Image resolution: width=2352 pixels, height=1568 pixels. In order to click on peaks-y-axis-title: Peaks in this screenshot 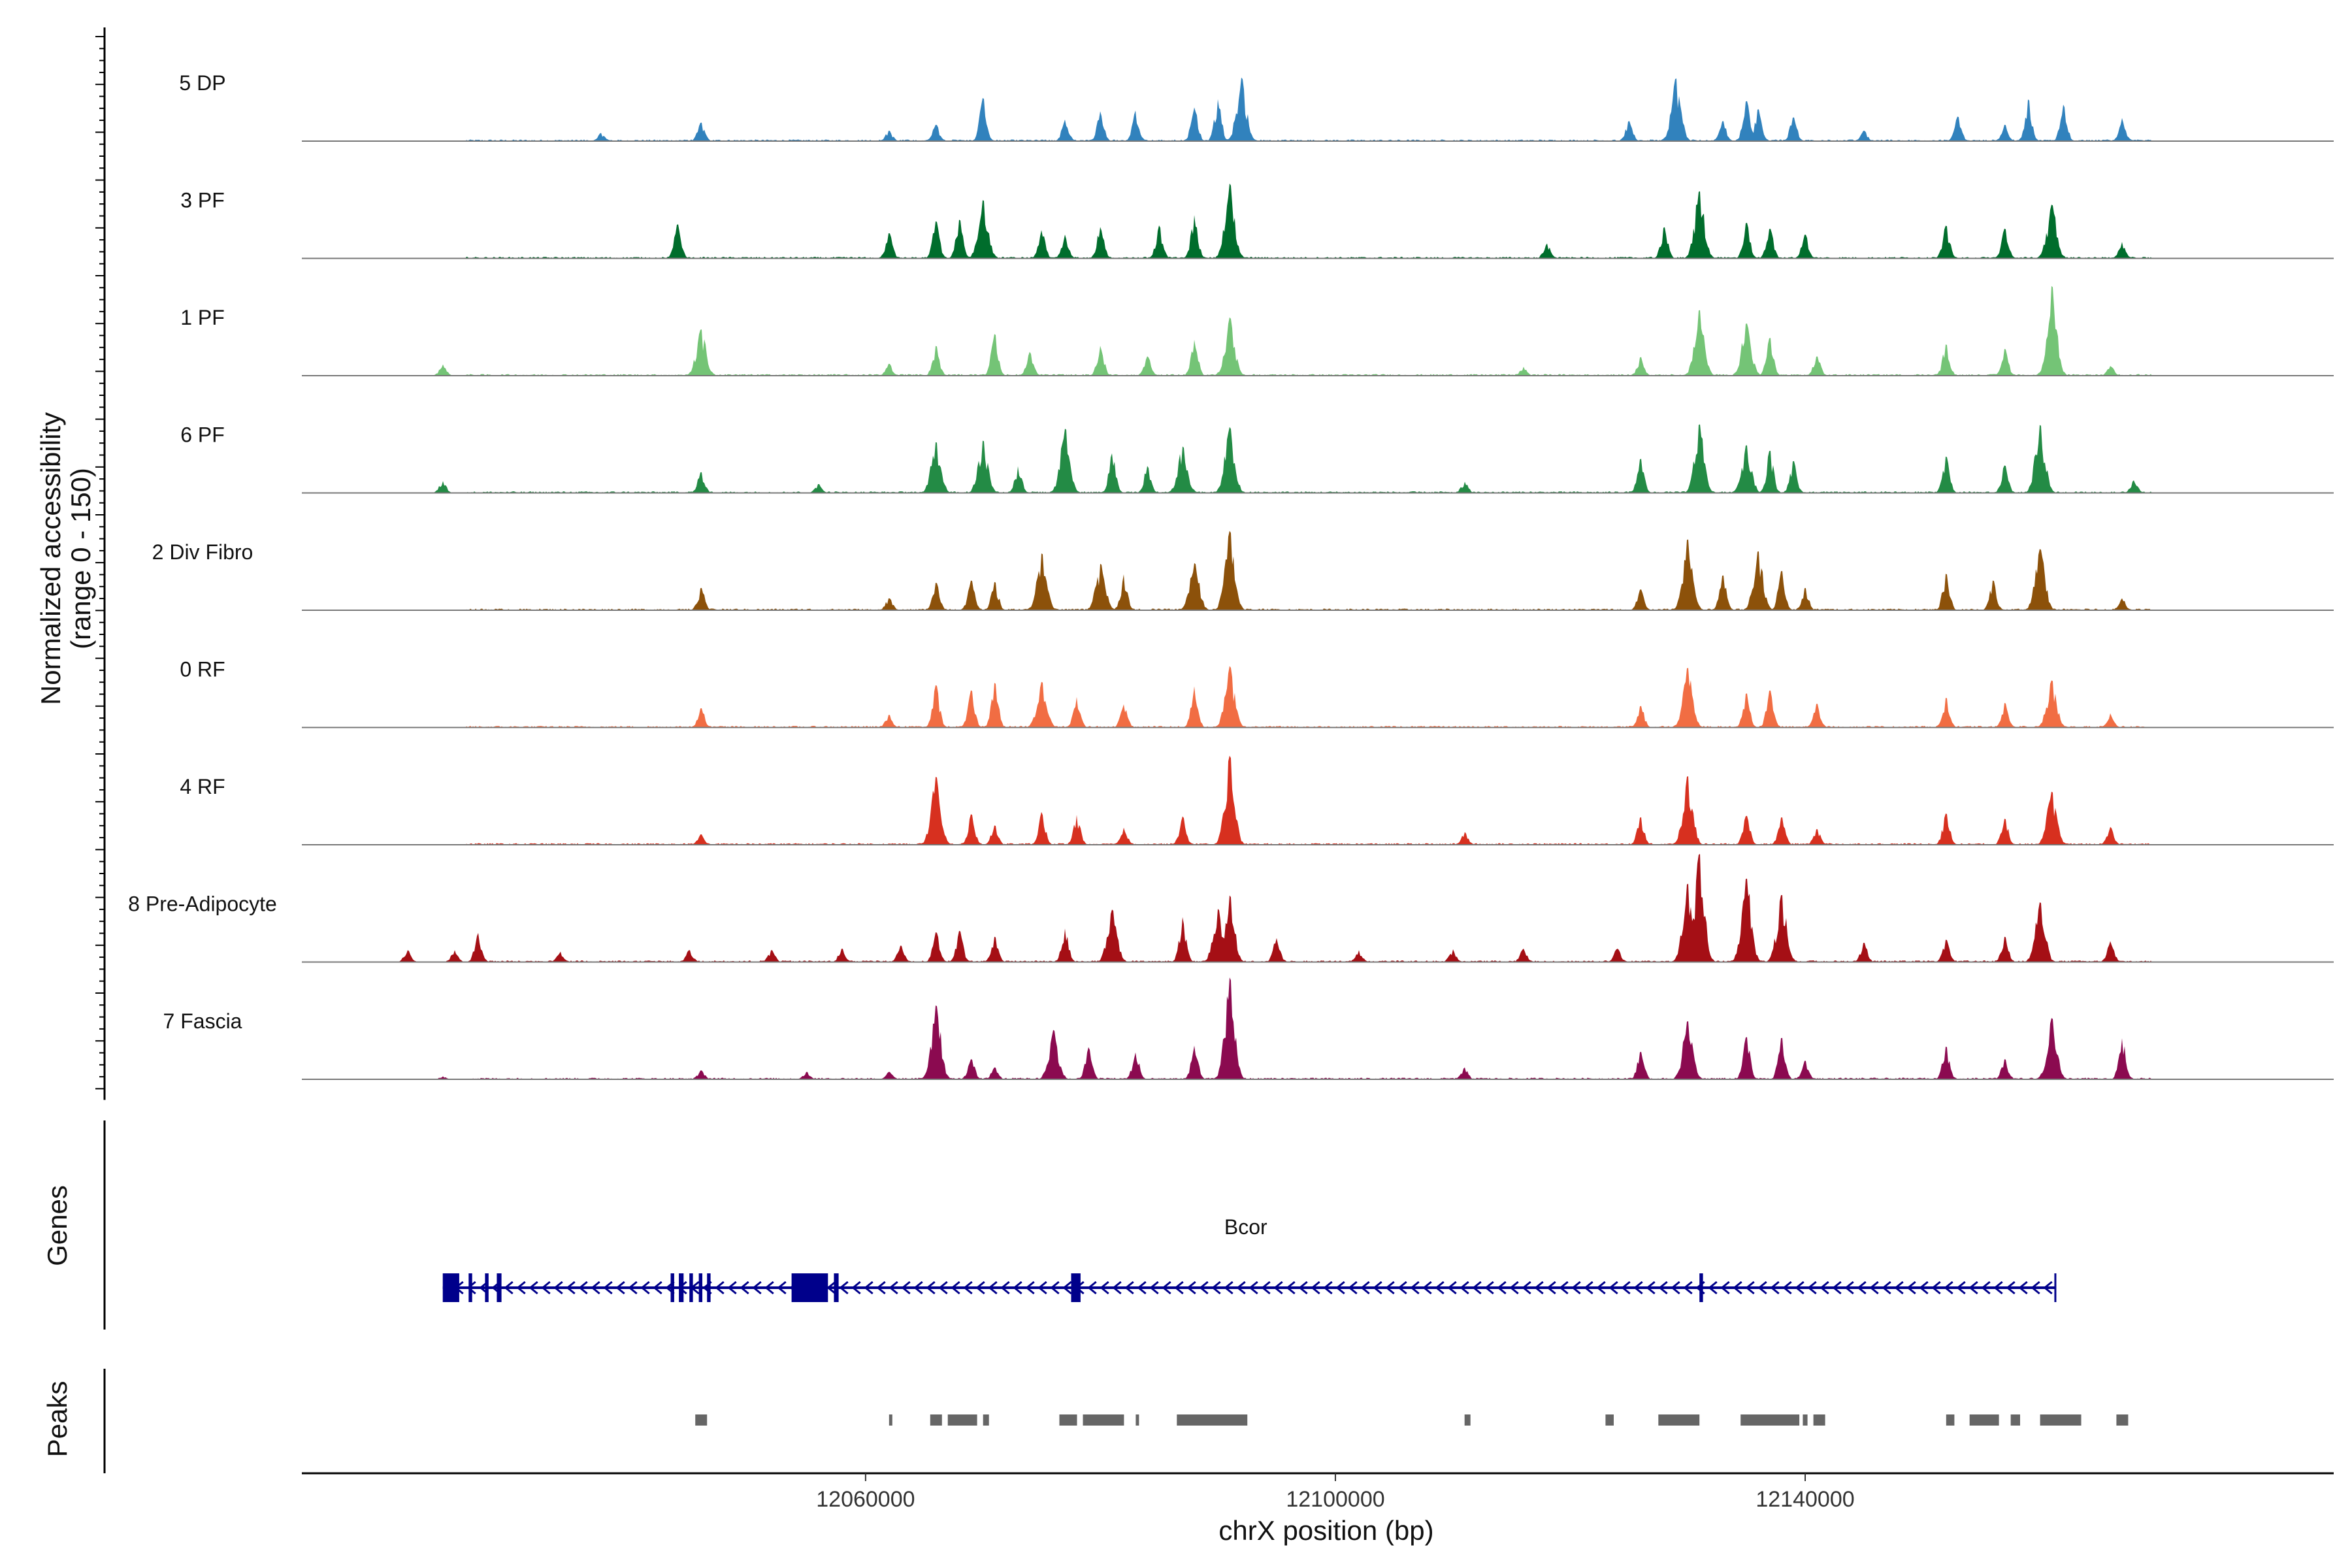, I will do `click(57, 1419)`.